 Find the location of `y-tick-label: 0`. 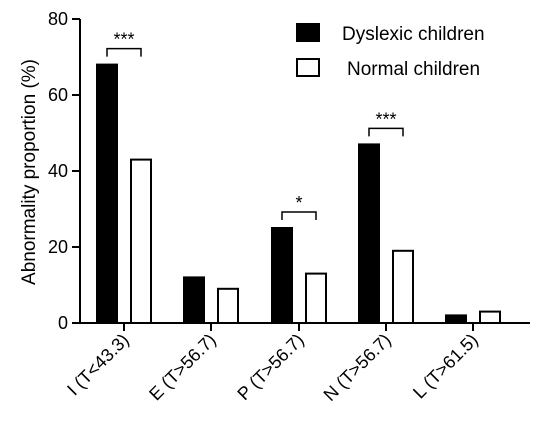

y-tick-label: 0 is located at coordinates (63, 323).